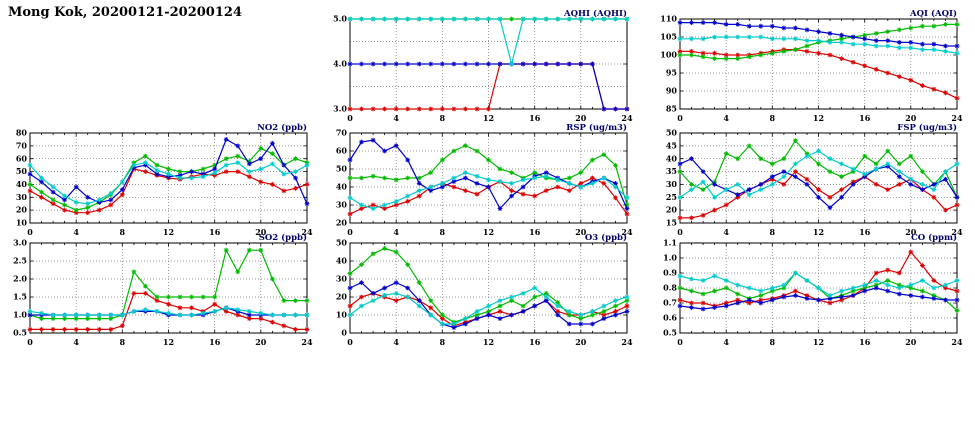  Describe the element at coordinates (671, 171) in the screenshot. I see `y-tick-label: 35` at that location.